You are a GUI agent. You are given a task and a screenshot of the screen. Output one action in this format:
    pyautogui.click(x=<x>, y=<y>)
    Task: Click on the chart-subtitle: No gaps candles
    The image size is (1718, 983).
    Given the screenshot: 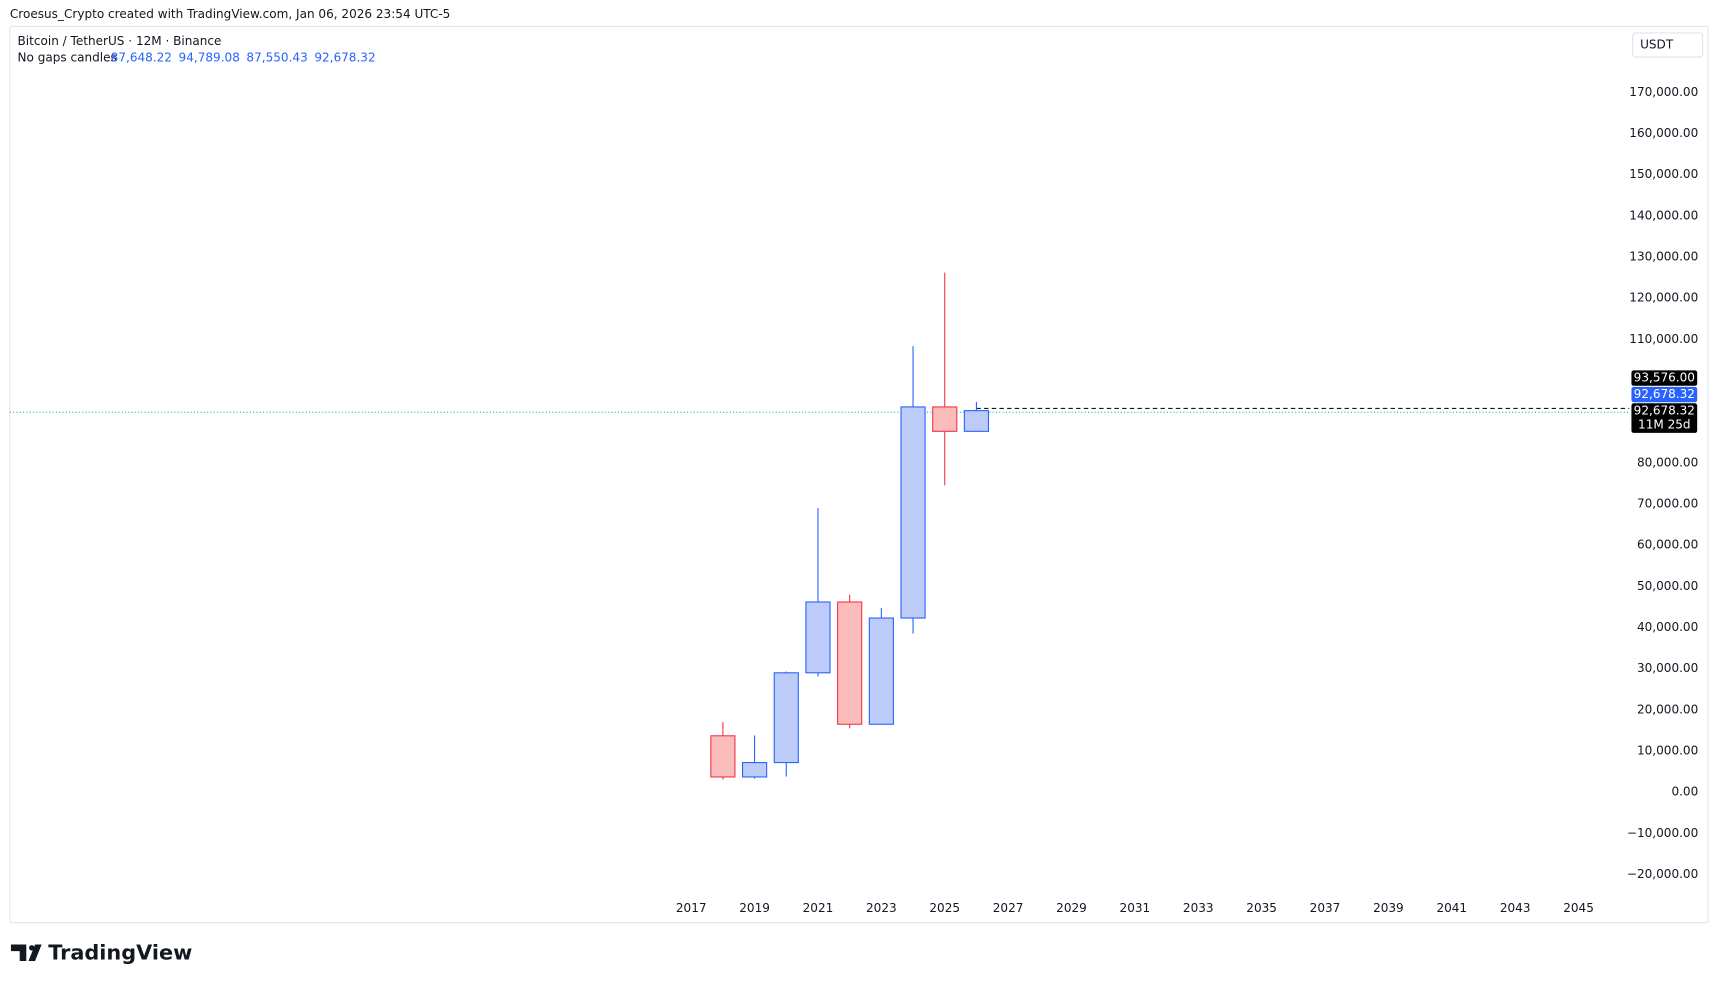 What is the action you would take?
    pyautogui.click(x=67, y=58)
    